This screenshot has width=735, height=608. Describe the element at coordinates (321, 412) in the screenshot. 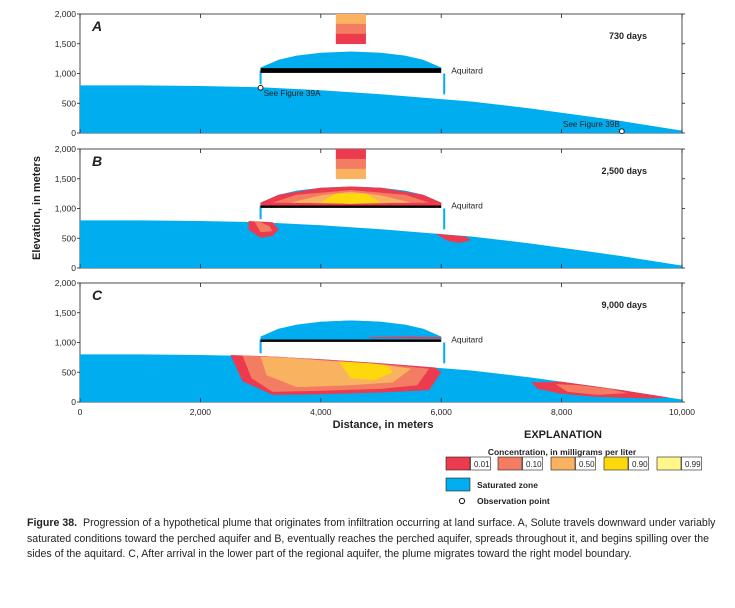

I see `x-tick-label: 4,000` at that location.